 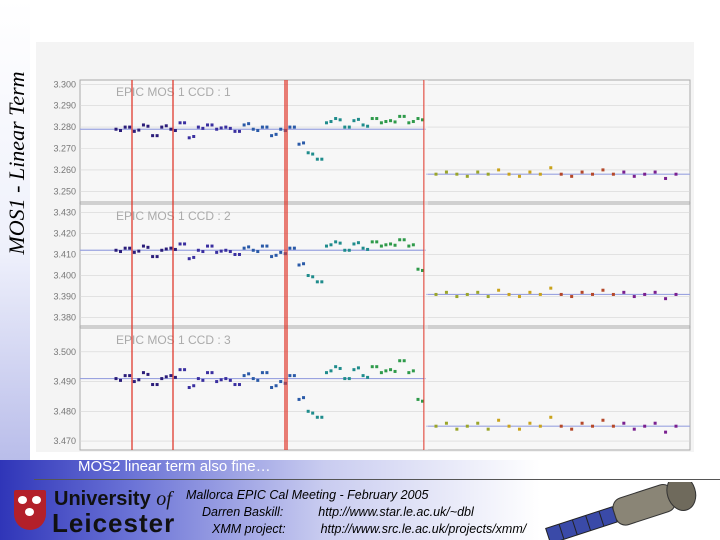 What do you see at coordinates (64, 212) in the screenshot?
I see `y-tick-label: 3.430` at bounding box center [64, 212].